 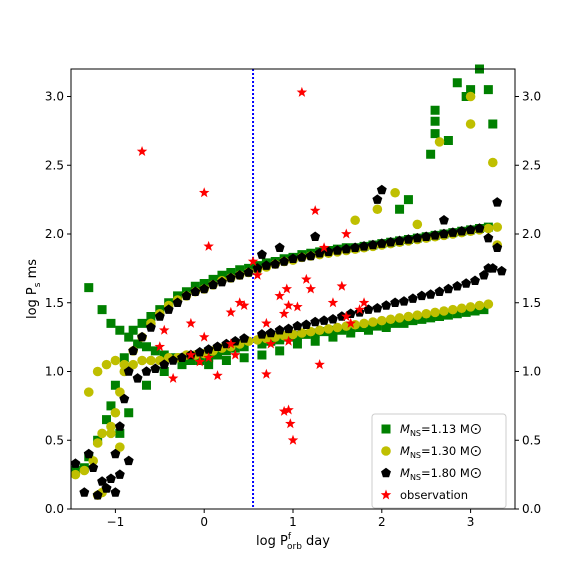 What do you see at coordinates (54, 97) in the screenshot?
I see `y-tick-label-left: 3.0` at bounding box center [54, 97].